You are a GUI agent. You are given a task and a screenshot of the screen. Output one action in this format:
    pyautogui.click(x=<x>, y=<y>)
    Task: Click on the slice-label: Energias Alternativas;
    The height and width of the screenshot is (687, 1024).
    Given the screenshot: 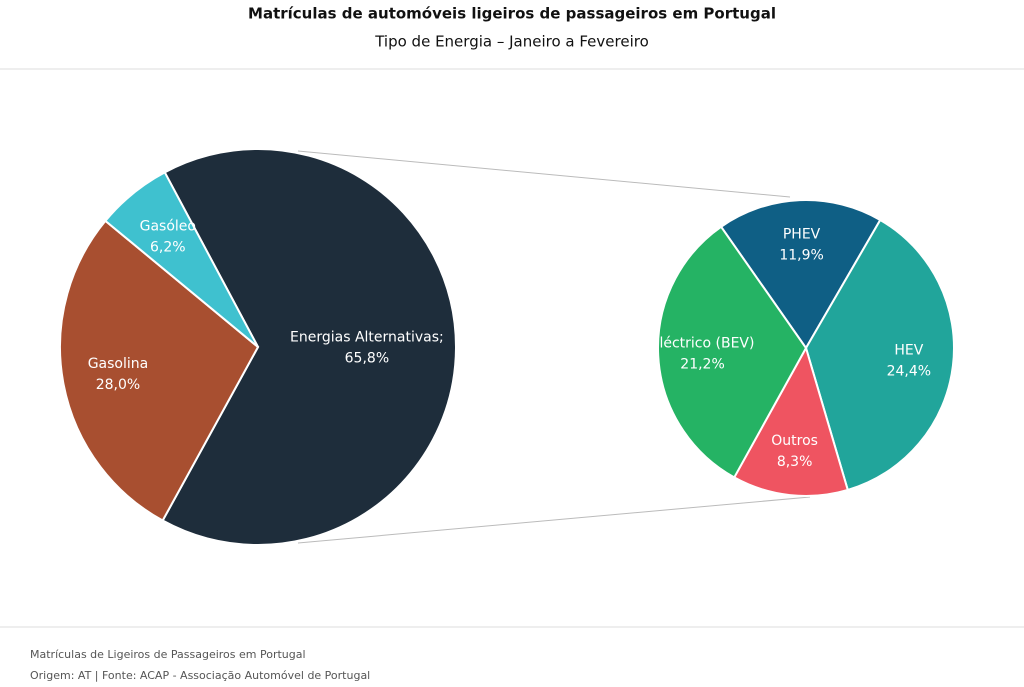 What is the action you would take?
    pyautogui.click(x=367, y=338)
    